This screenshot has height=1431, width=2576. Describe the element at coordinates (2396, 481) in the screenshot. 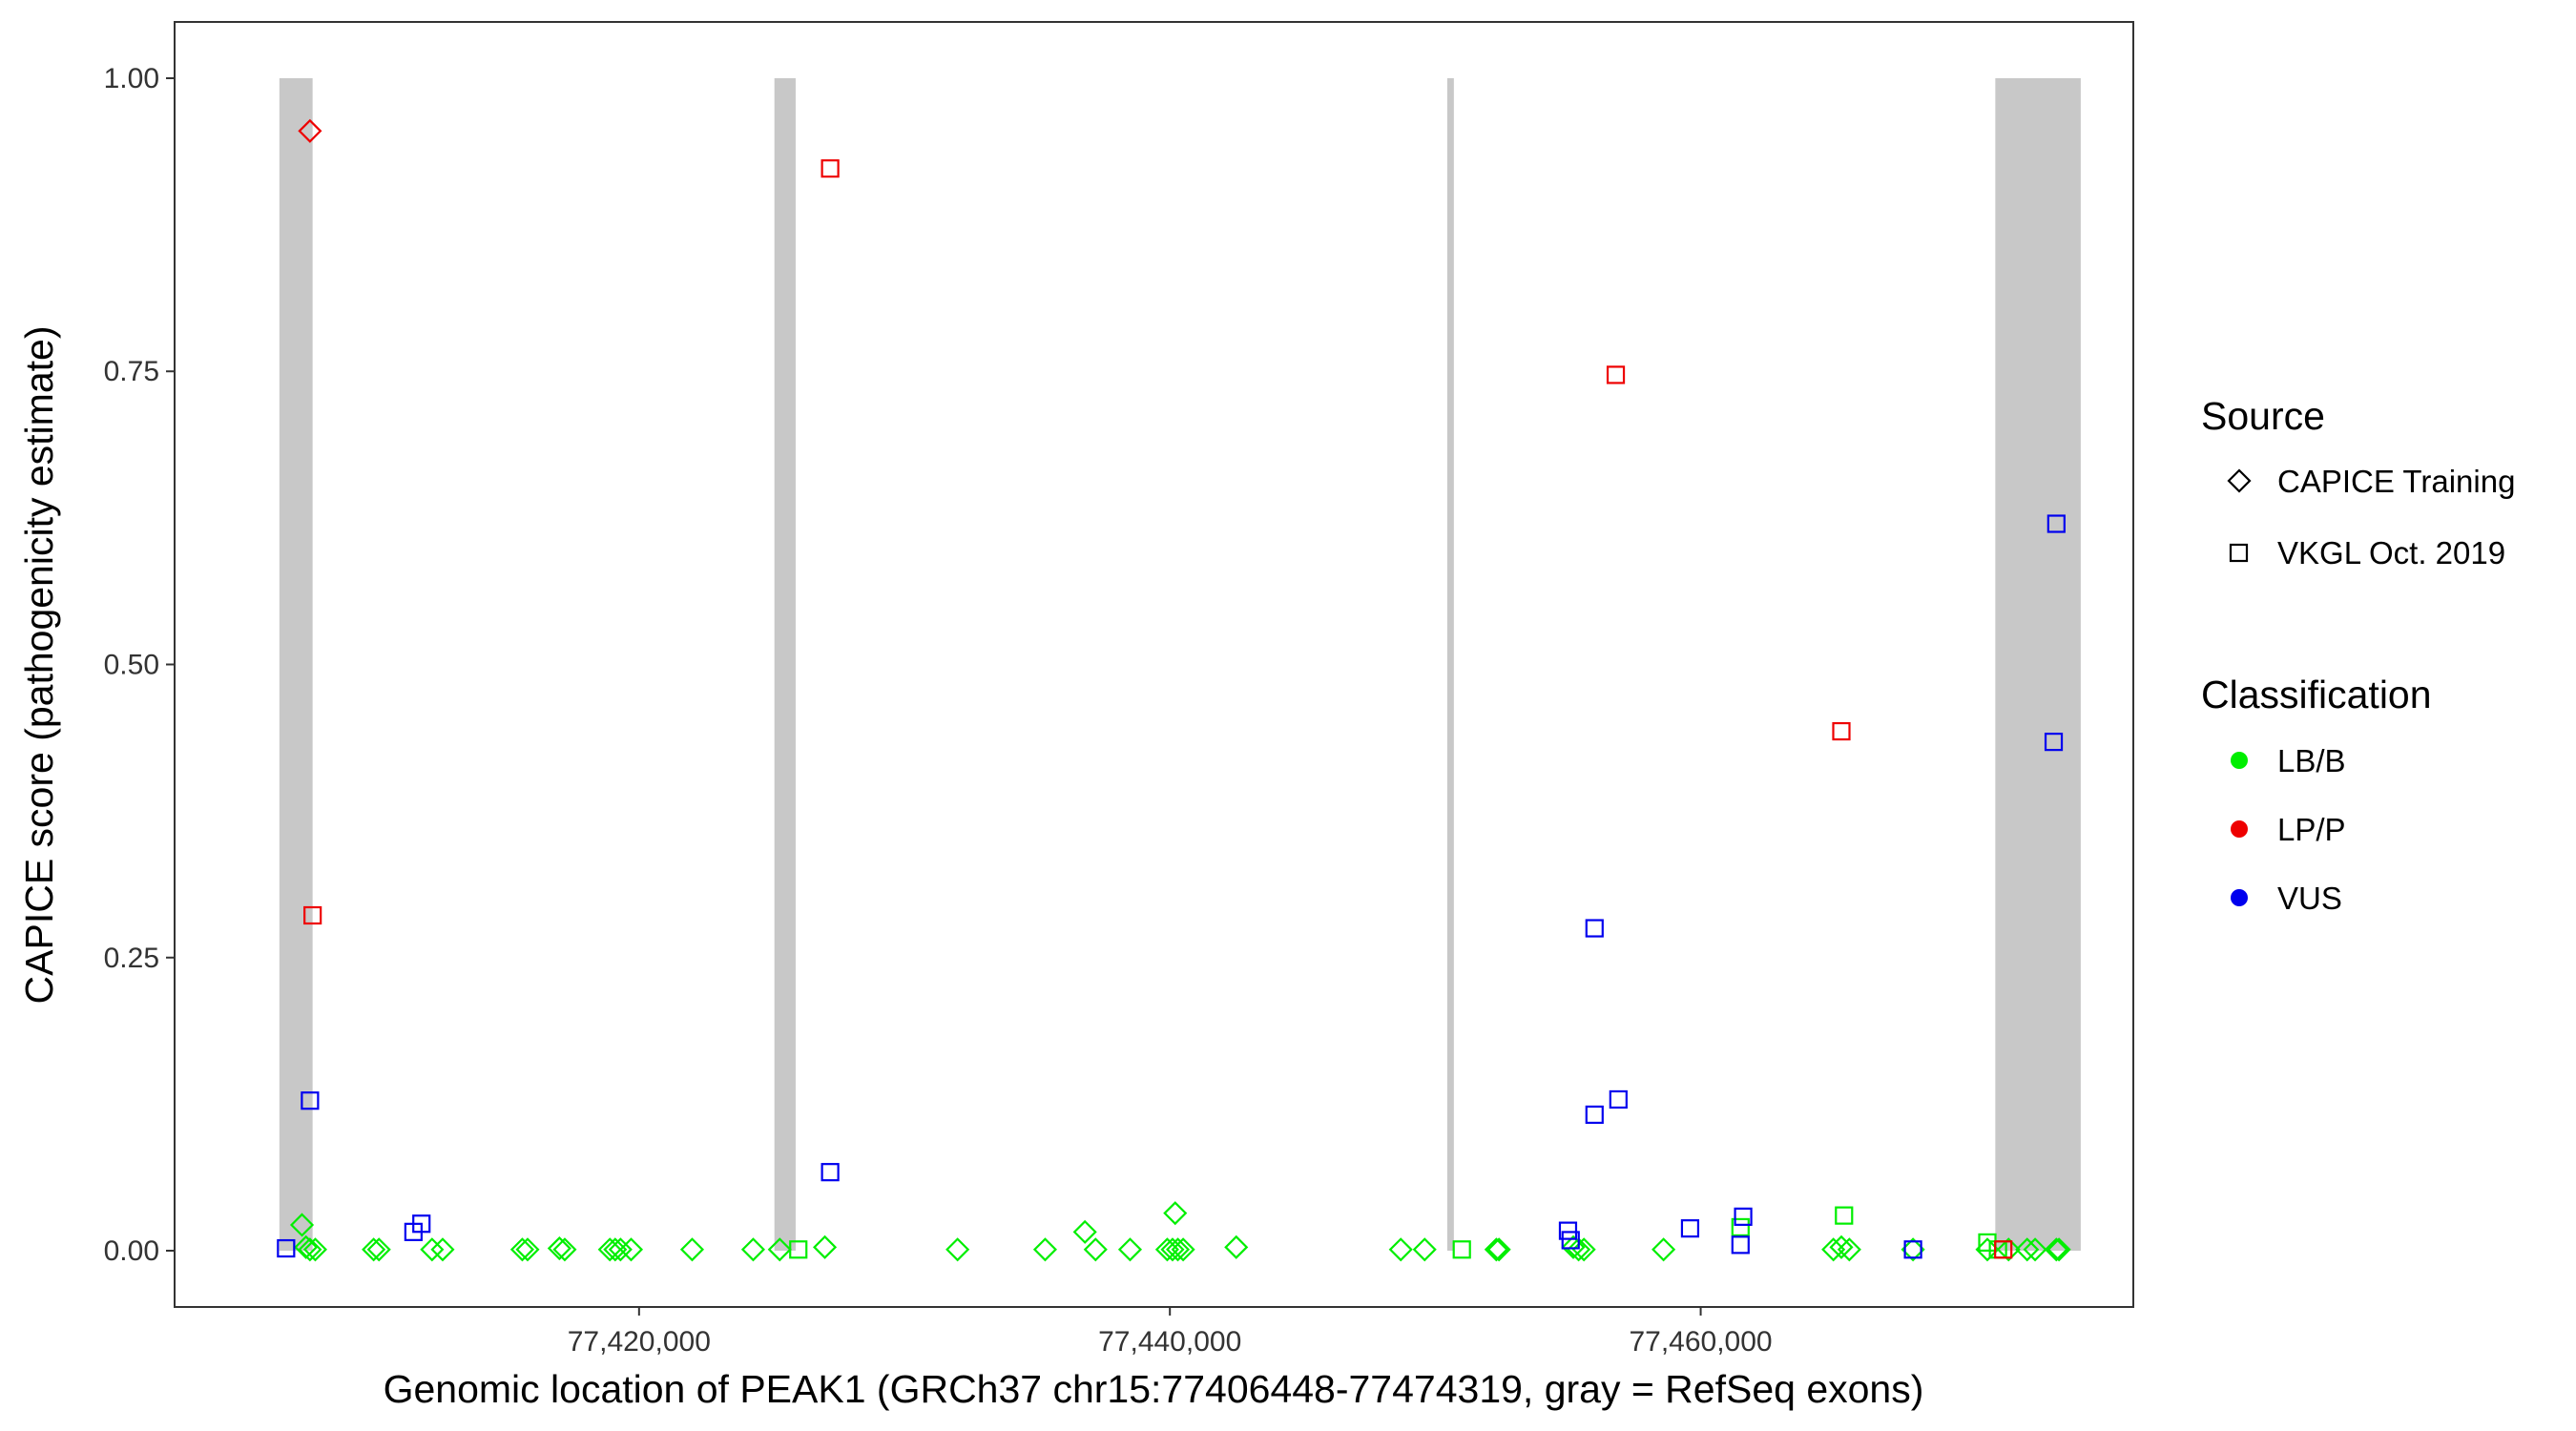

I see `legend-item-capice-training: CAPICE Training` at that location.